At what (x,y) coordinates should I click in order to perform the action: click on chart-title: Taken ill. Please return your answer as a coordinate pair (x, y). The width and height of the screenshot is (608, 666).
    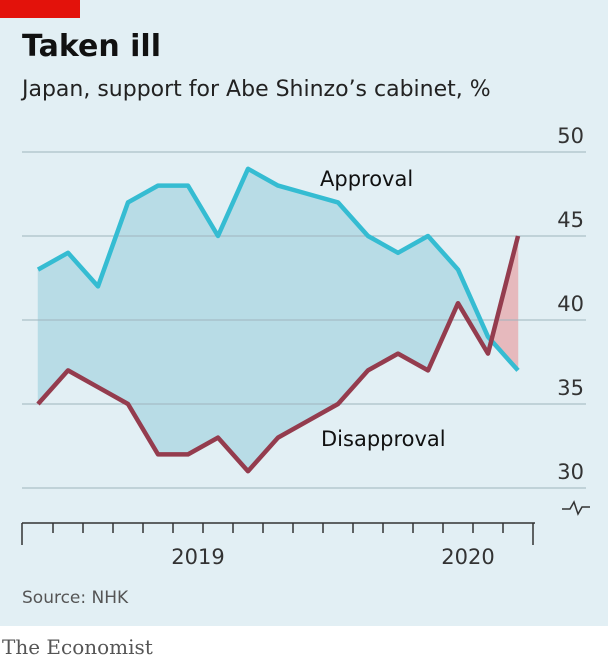
    Looking at the image, I should click on (91, 46).